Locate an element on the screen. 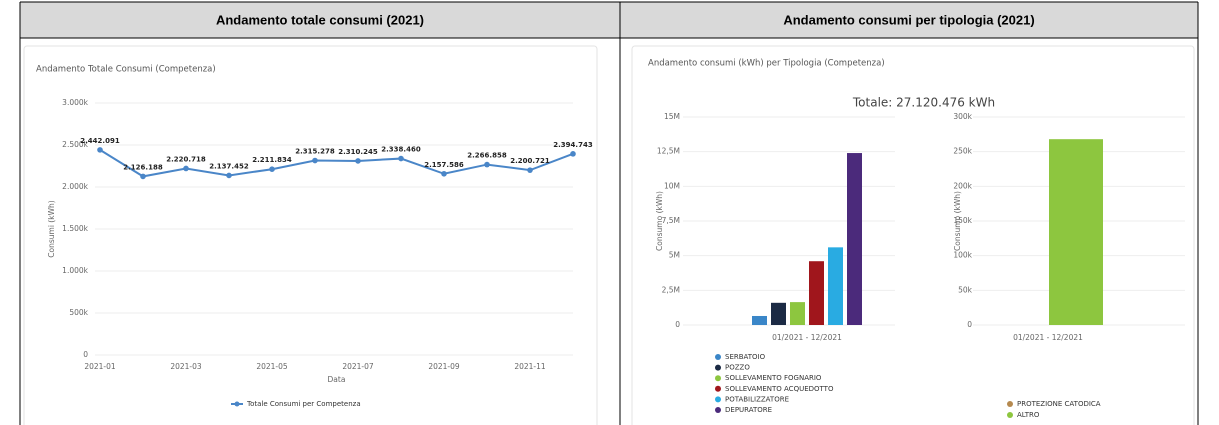  column-header: Andamento consumi per tipologia (2021) is located at coordinates (908, 19).